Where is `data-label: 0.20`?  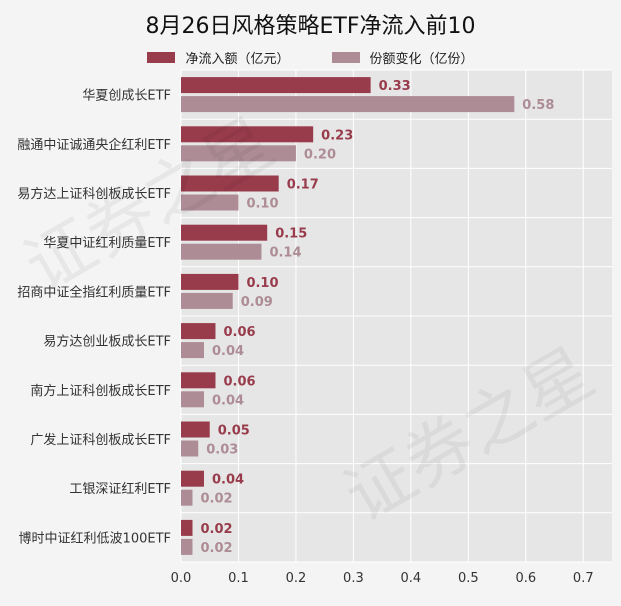 data-label: 0.20 is located at coordinates (320, 154).